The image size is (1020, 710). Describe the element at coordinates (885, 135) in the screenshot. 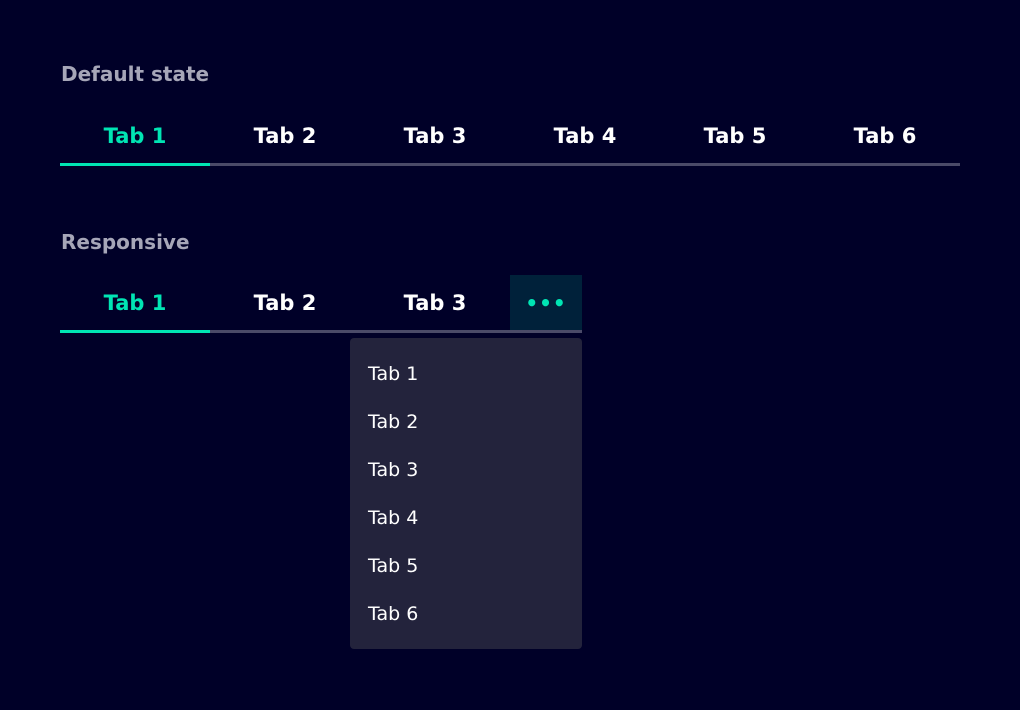

I see `tab-6: Tab 6` at that location.